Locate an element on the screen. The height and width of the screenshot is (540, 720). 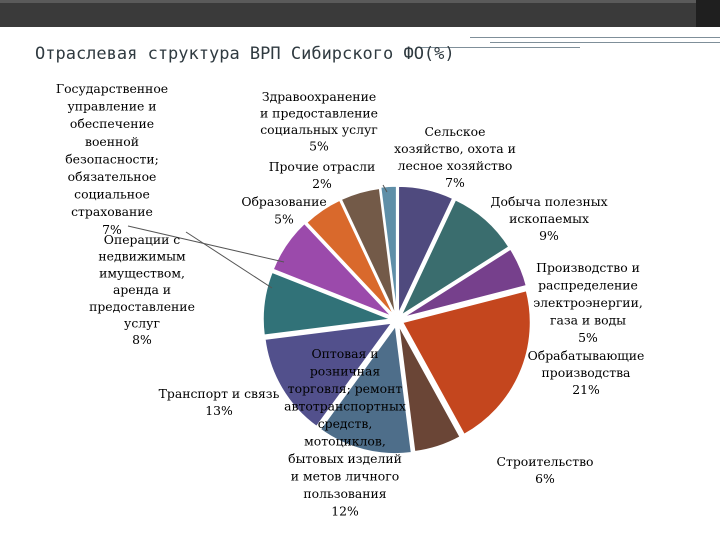
header-band-highlight is located at coordinates (352, 1).